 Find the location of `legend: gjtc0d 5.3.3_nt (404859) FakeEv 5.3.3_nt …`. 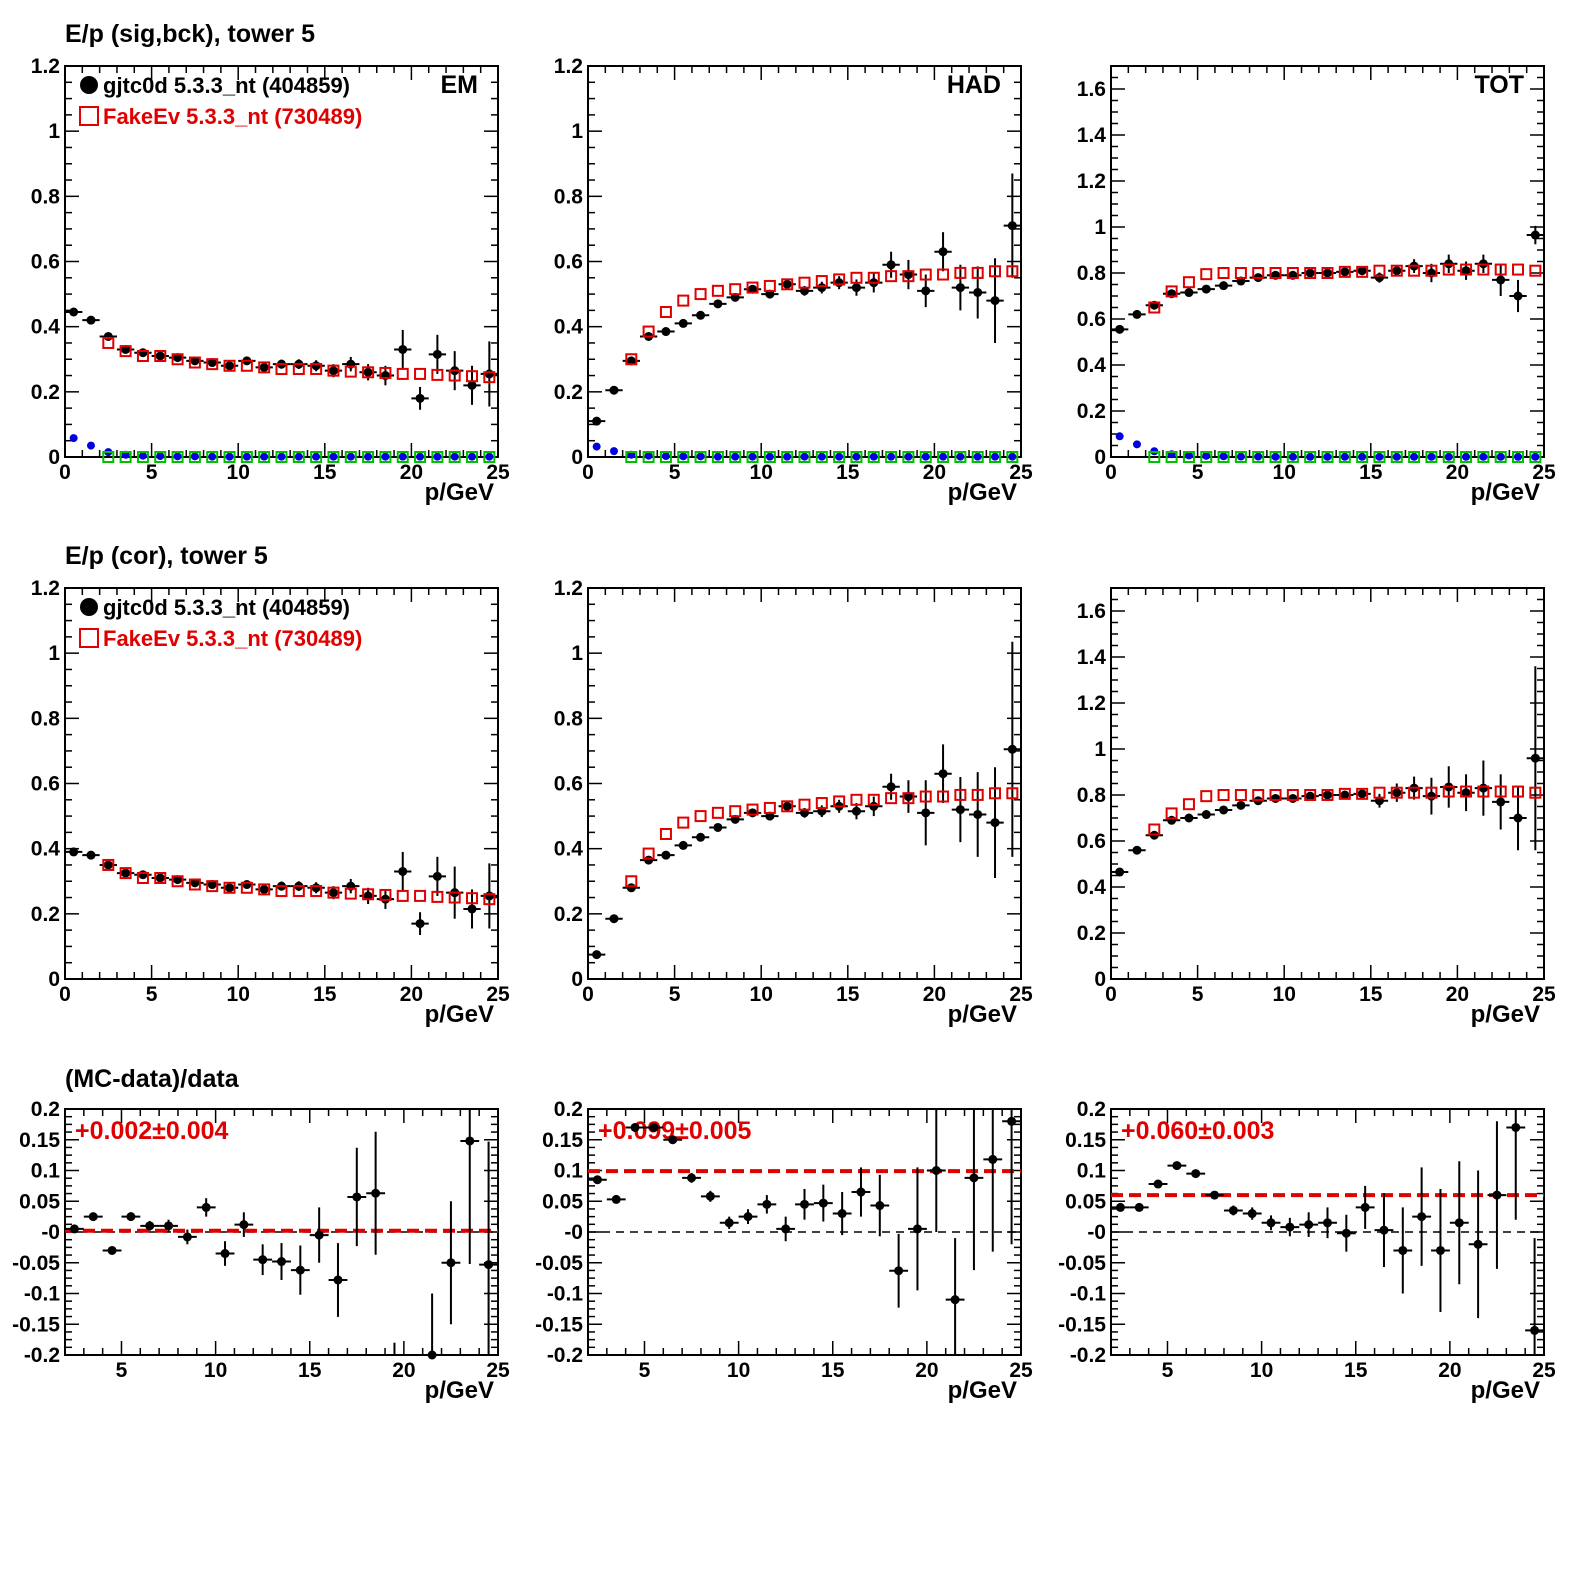

legend: gjtc0d 5.3.3_nt (404859) FakeEv 5.3.3_nt … is located at coordinates (220, 623).